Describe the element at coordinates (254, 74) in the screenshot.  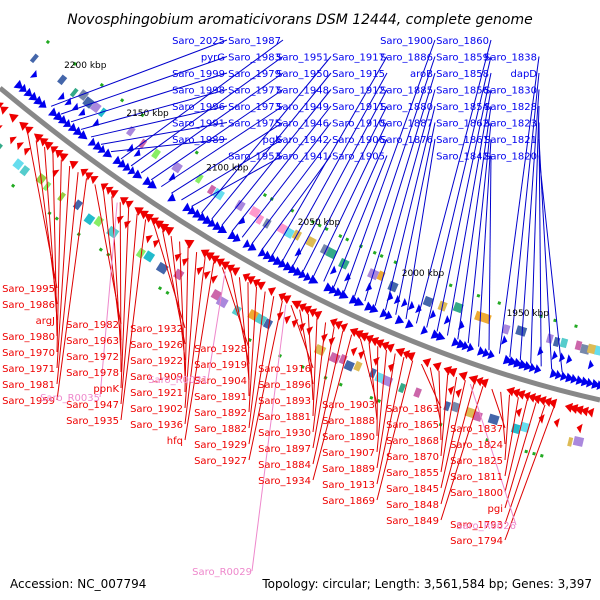
I see `gene-label: Saro_1979` at that location.